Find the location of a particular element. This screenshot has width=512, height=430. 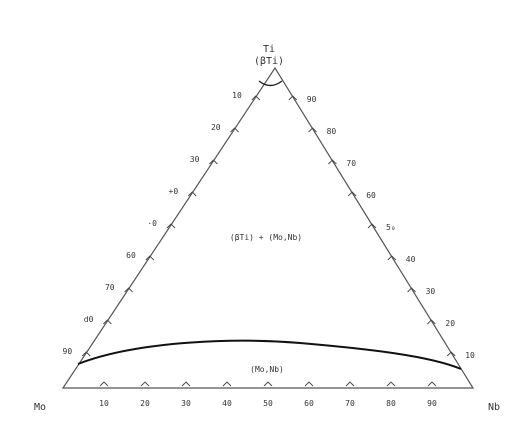

vertex-label-nb: Nb is located at coordinates (494, 407).